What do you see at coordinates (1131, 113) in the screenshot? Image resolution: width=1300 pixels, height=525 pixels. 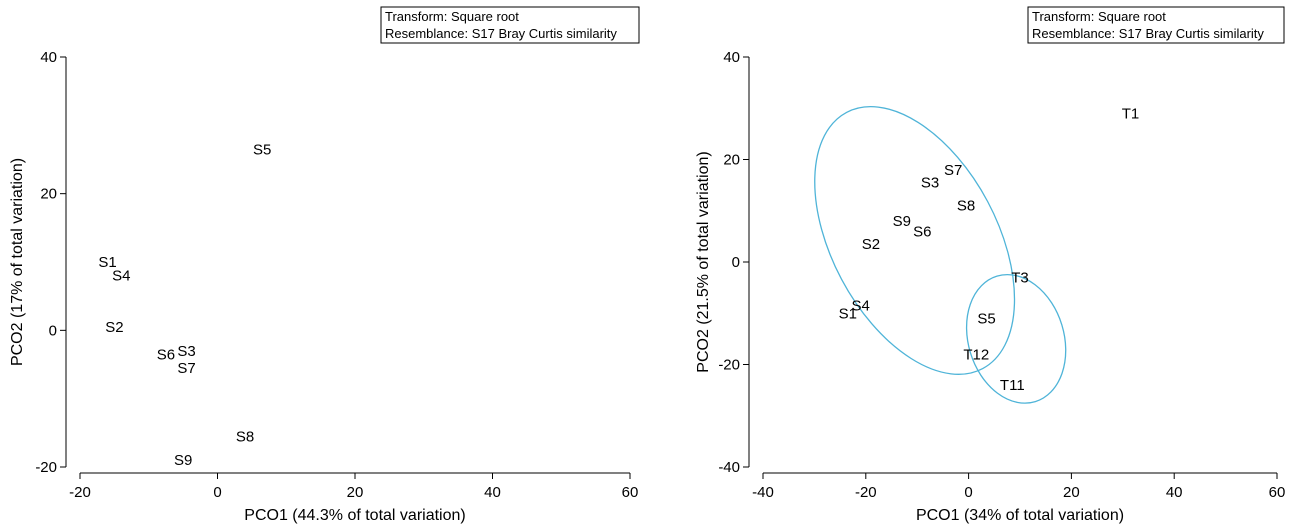 I see `point-label-t1: T1` at bounding box center [1131, 113].